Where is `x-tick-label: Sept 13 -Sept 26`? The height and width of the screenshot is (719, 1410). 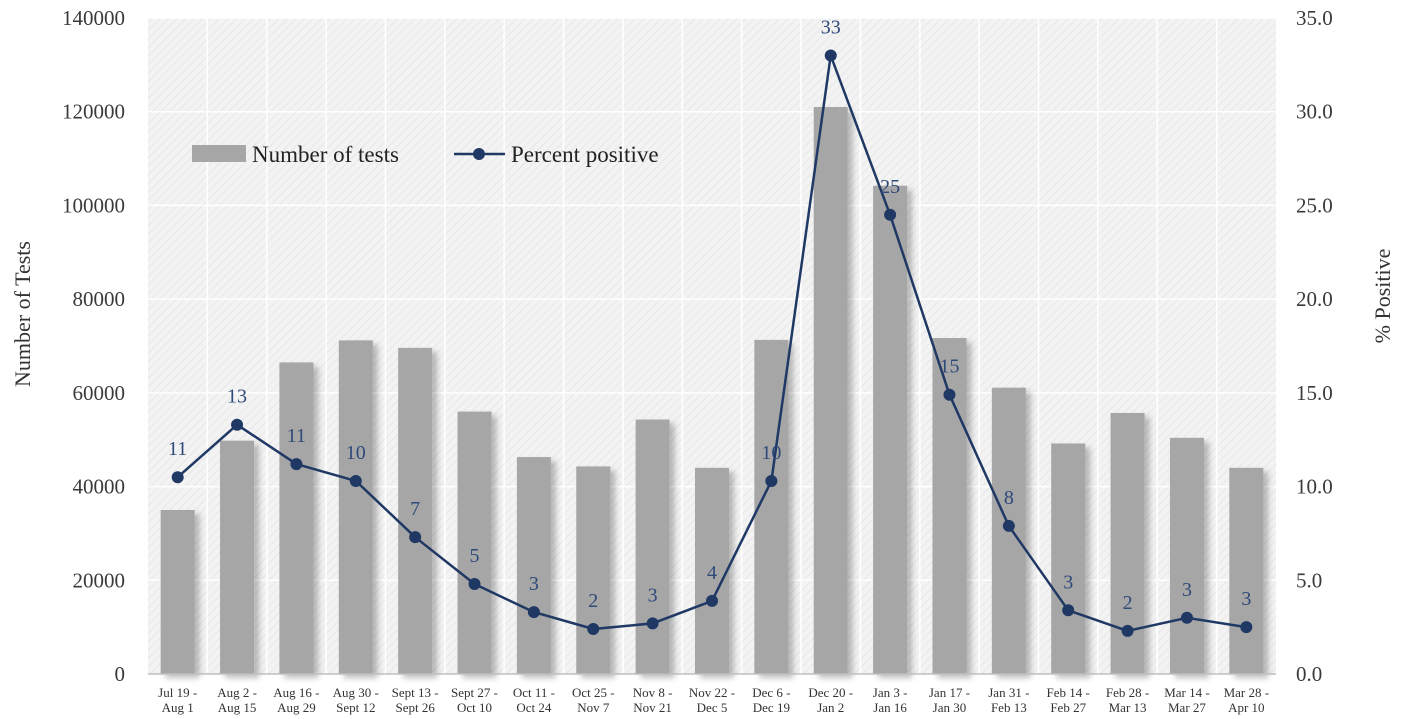 x-tick-label: Sept 13 -Sept 26 is located at coordinates (415, 700).